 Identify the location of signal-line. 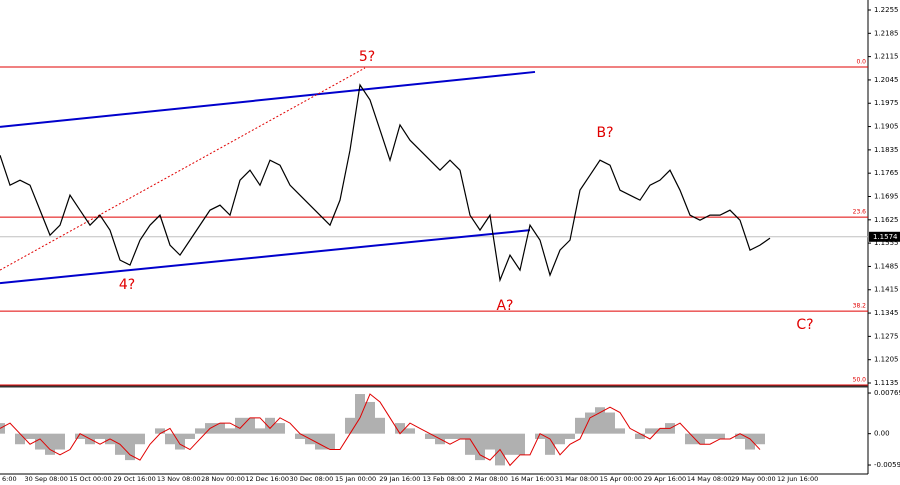
(380, 430).